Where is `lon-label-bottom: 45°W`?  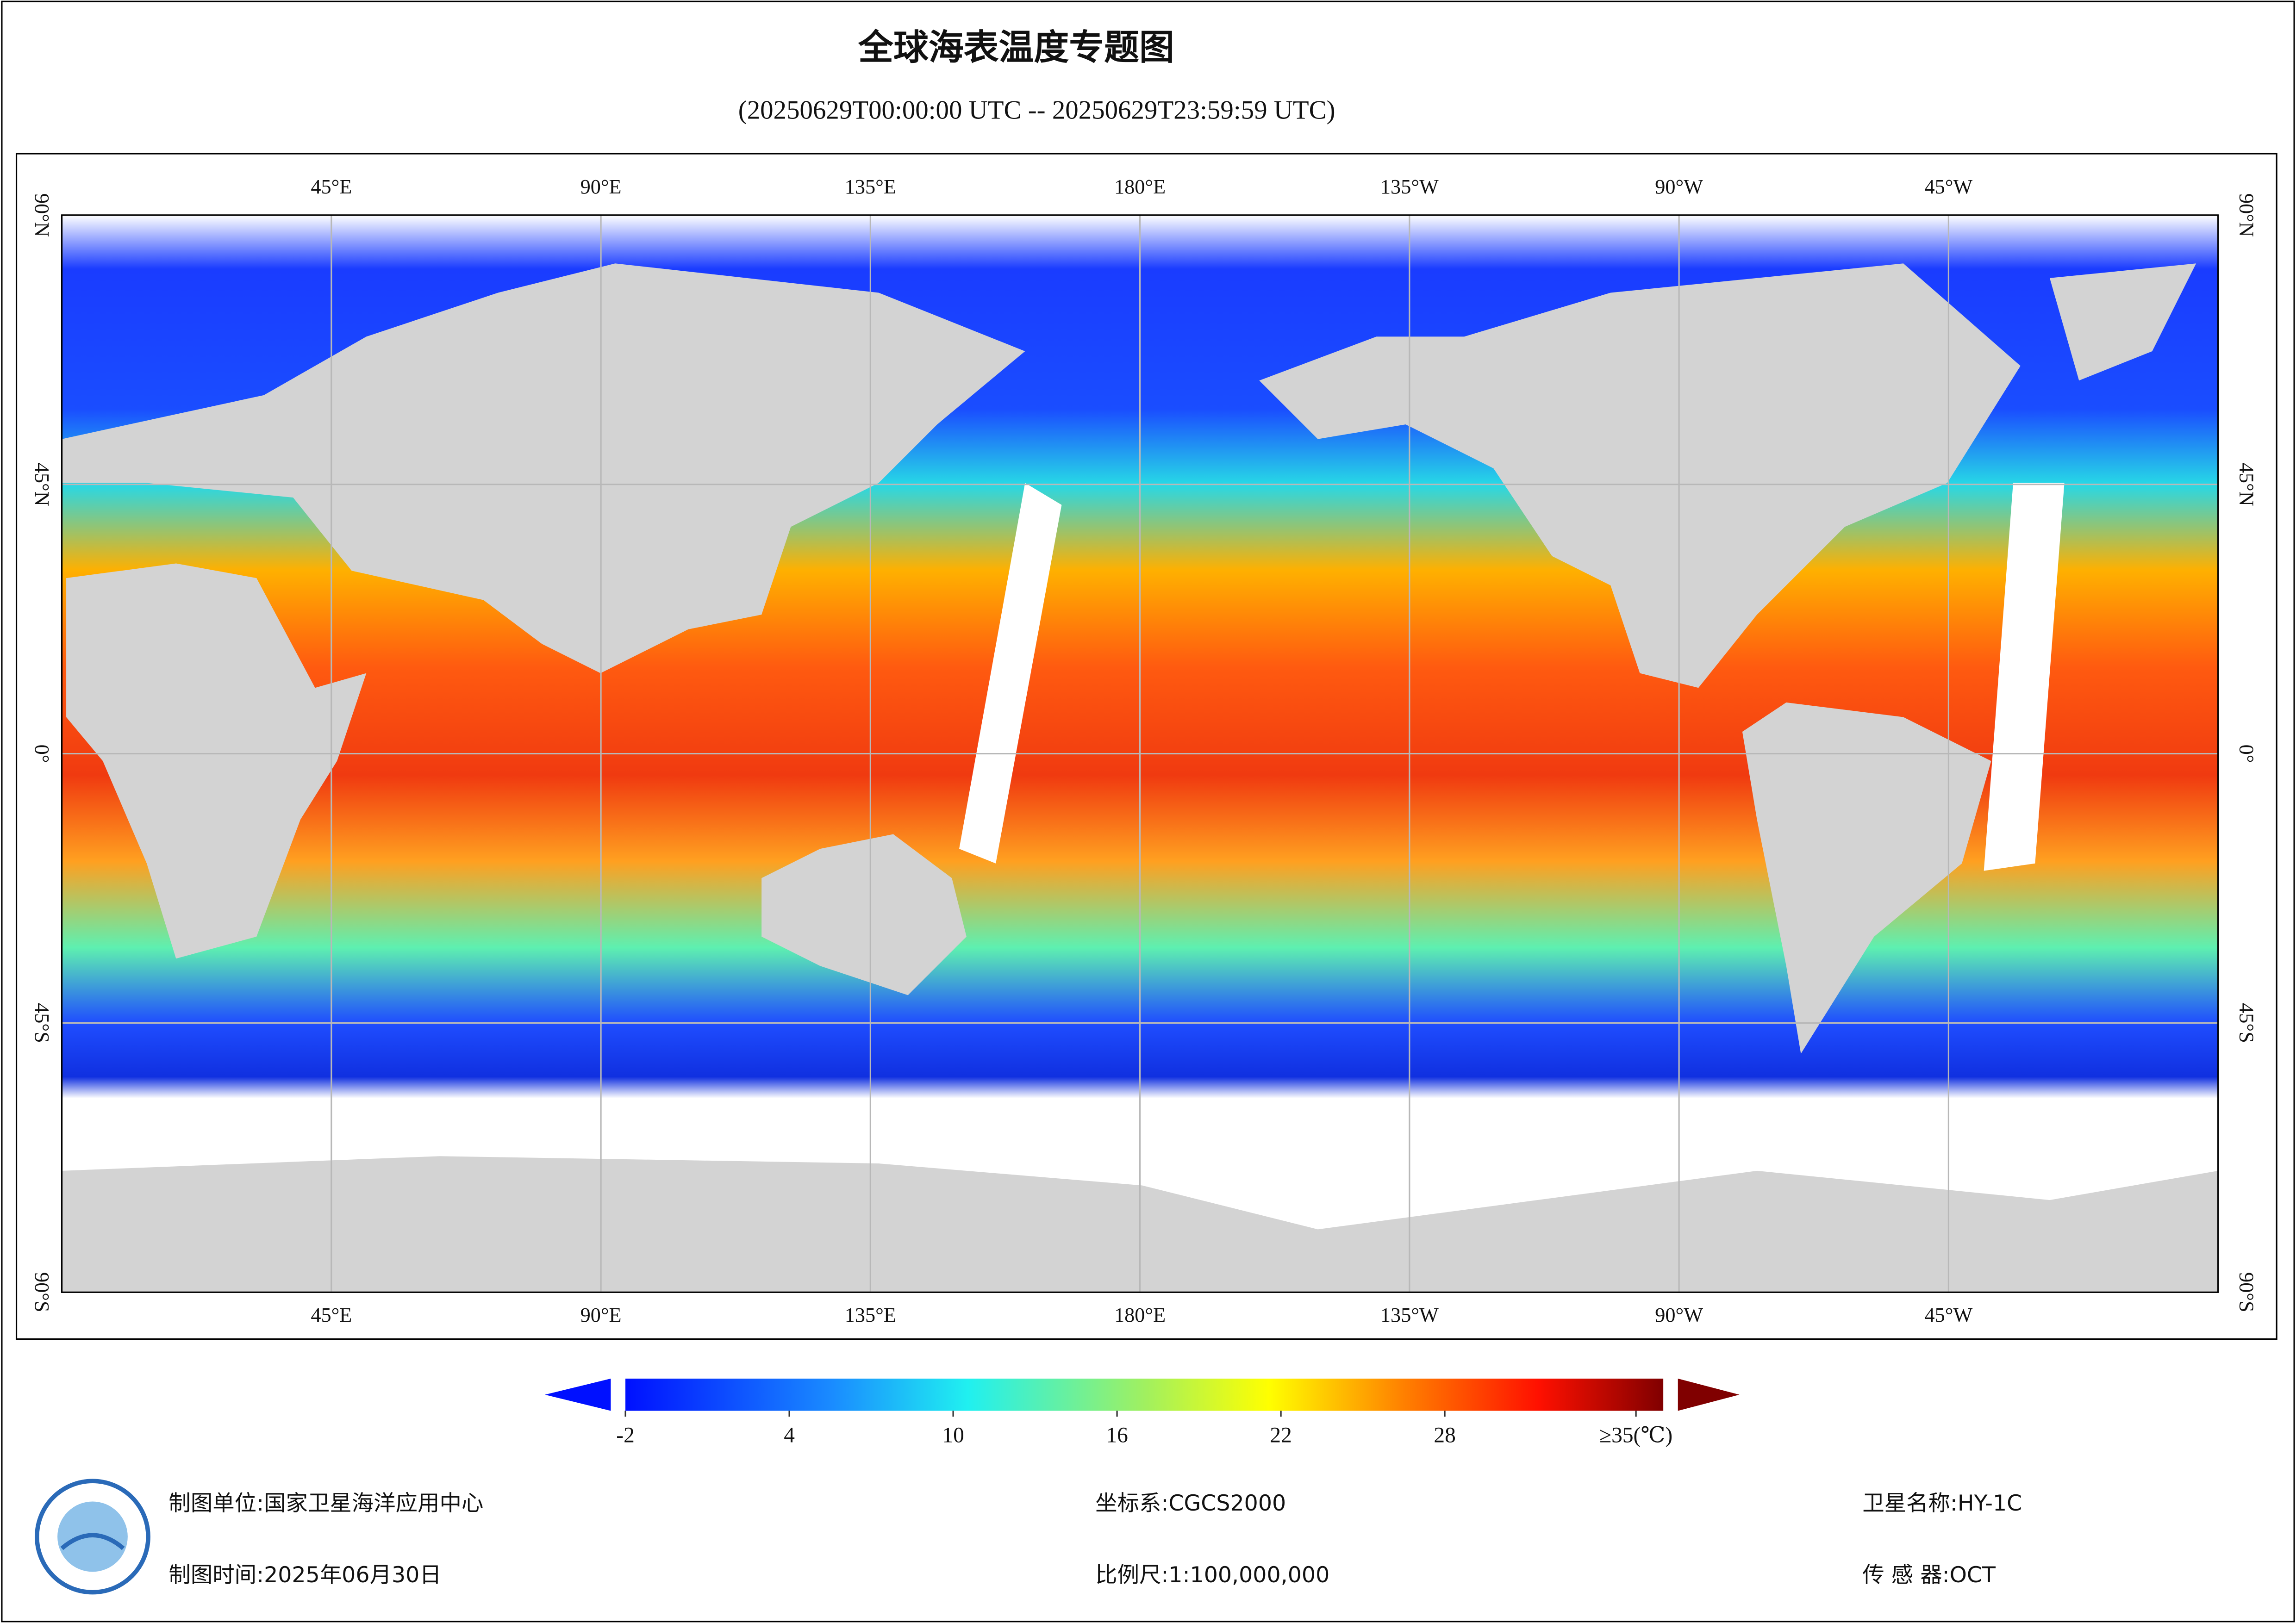 lon-label-bottom: 45°W is located at coordinates (1949, 1315).